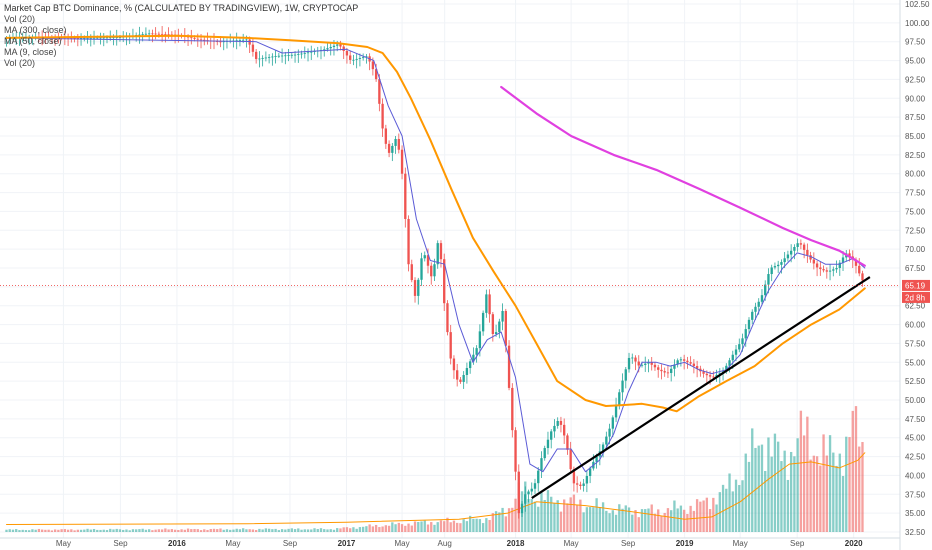  I want to click on y-tick-label: 72.50, so click(915, 230).